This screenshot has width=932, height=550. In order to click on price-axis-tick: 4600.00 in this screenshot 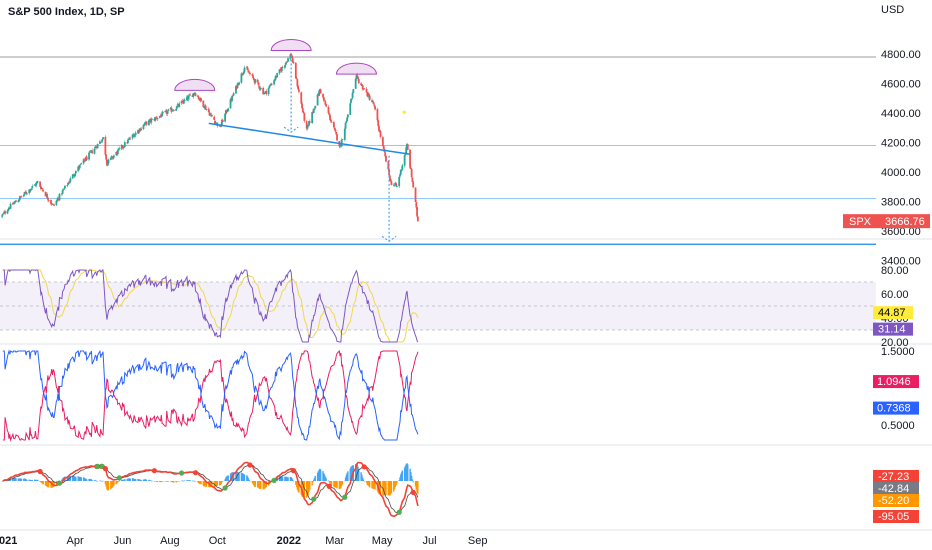, I will do `click(901, 85)`.